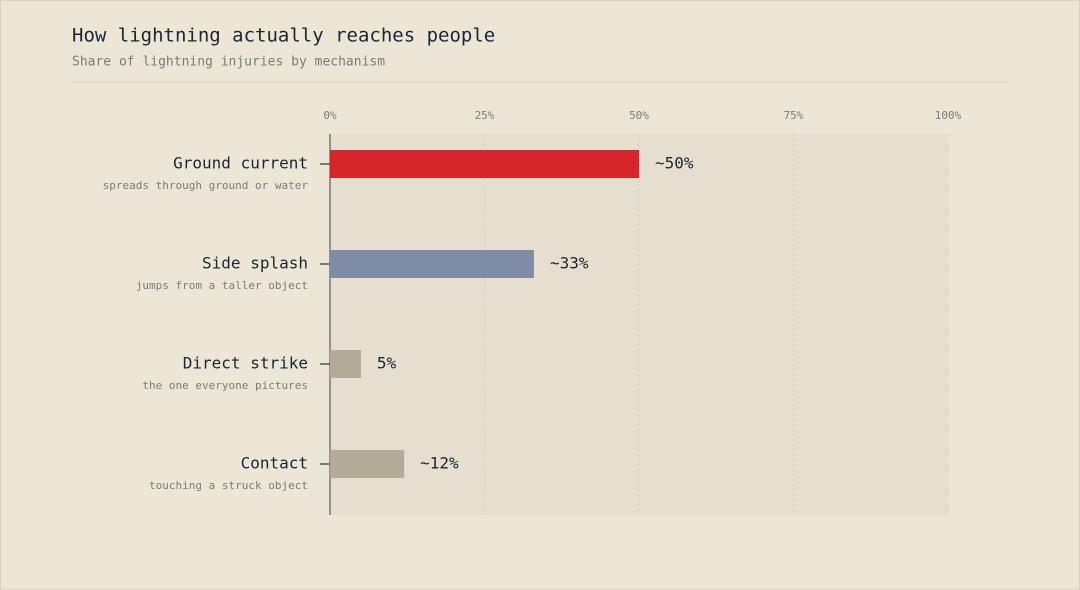 The image size is (1080, 590). Describe the element at coordinates (330, 115) in the screenshot. I see `x-tick-label: 0%` at that location.